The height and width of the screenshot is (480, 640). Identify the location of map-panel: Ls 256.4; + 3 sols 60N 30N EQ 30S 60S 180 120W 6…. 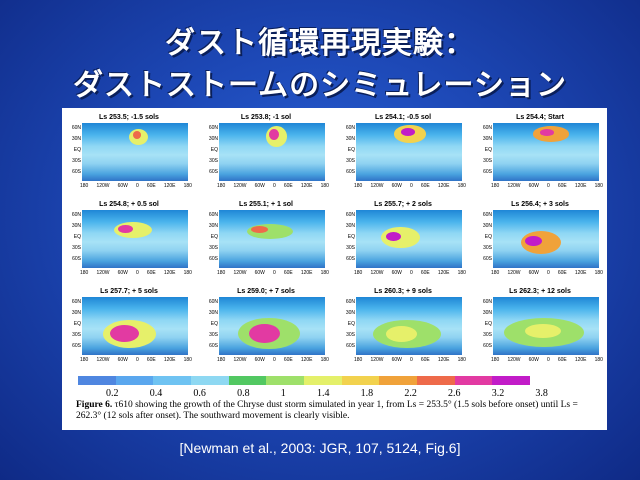
(540, 241).